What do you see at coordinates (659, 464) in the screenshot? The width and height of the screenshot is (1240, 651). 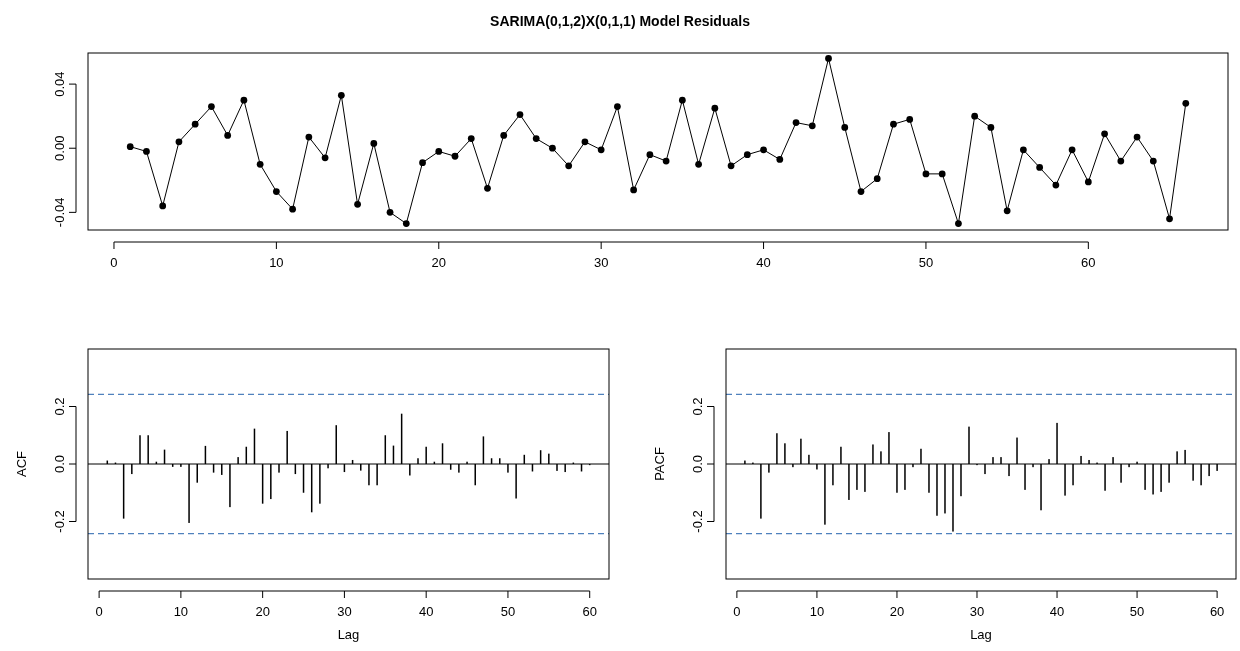 I see `y-axis-title: PACF` at bounding box center [659, 464].